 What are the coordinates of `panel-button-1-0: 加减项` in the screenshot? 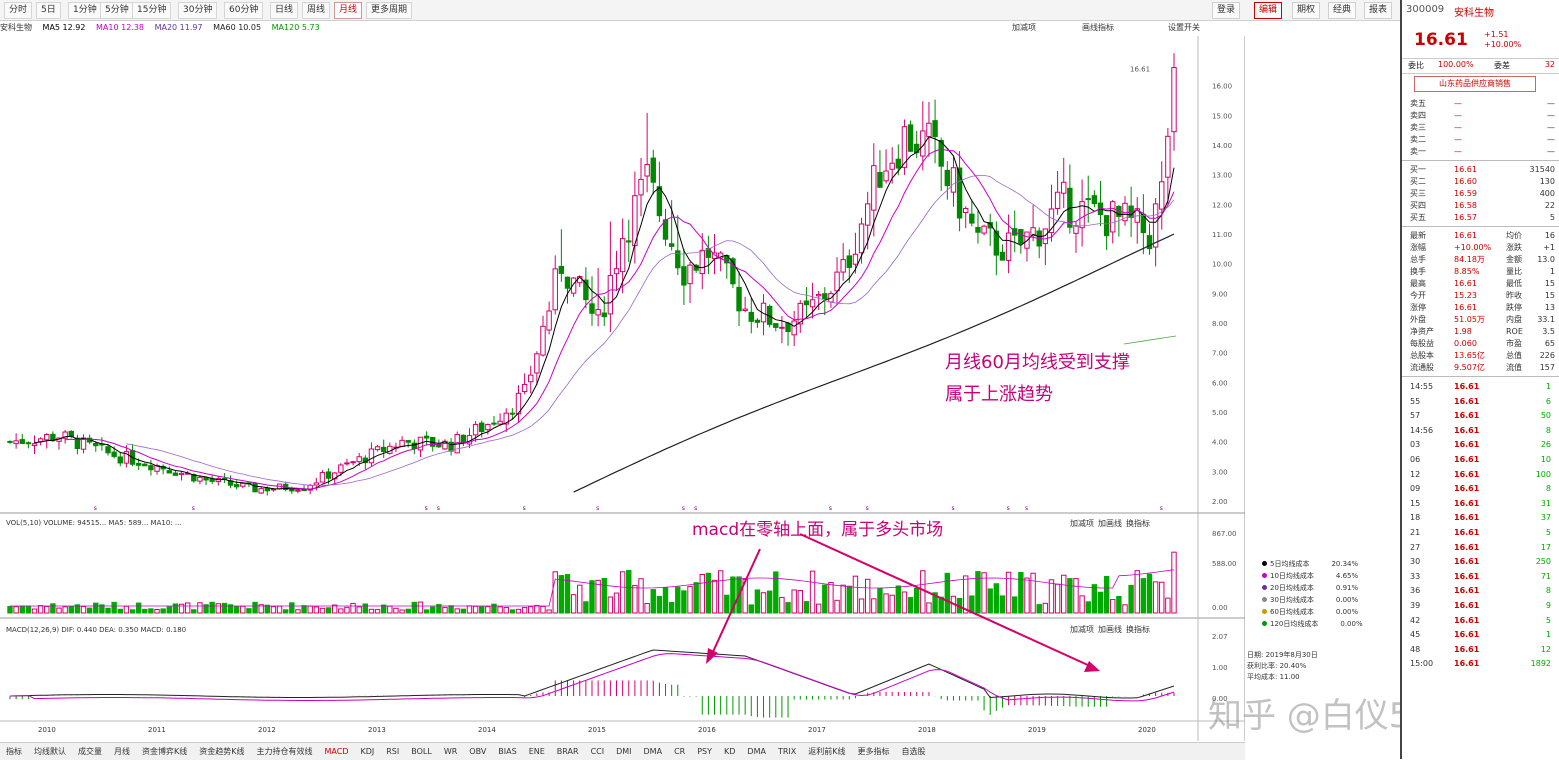 It's located at (1082, 629).